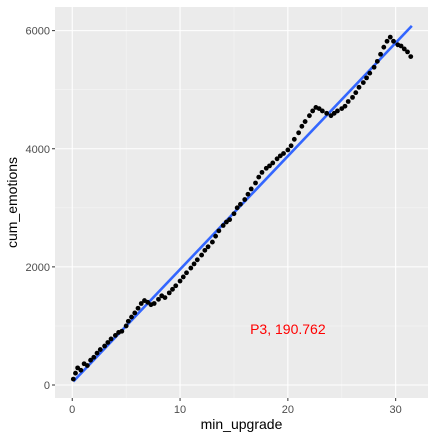  Describe the element at coordinates (38, 150) in the screenshot. I see `y-tick-label: 4000` at that location.